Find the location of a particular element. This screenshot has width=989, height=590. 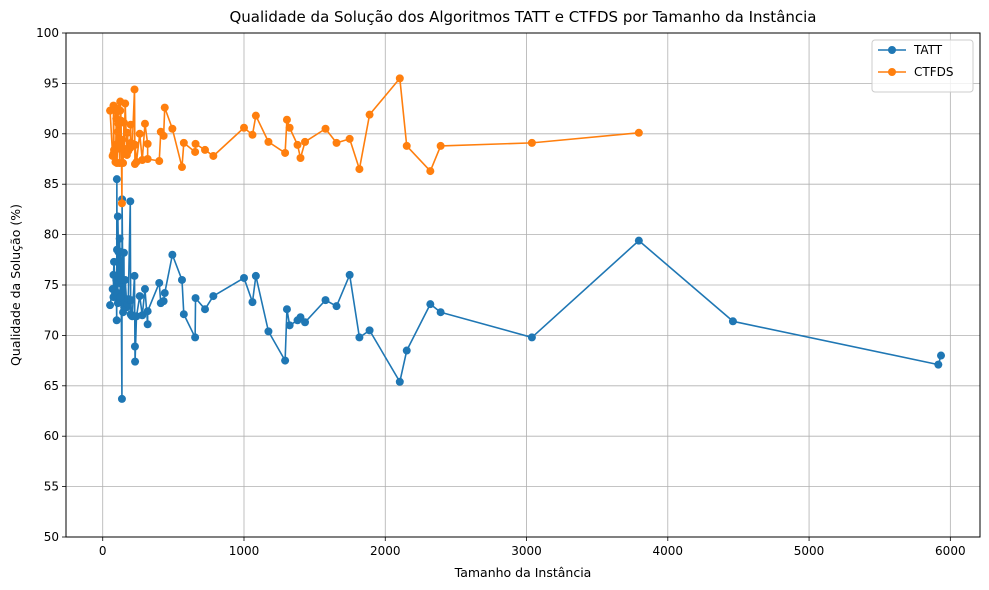

y-tick-label: 75 is located at coordinates (51, 285).